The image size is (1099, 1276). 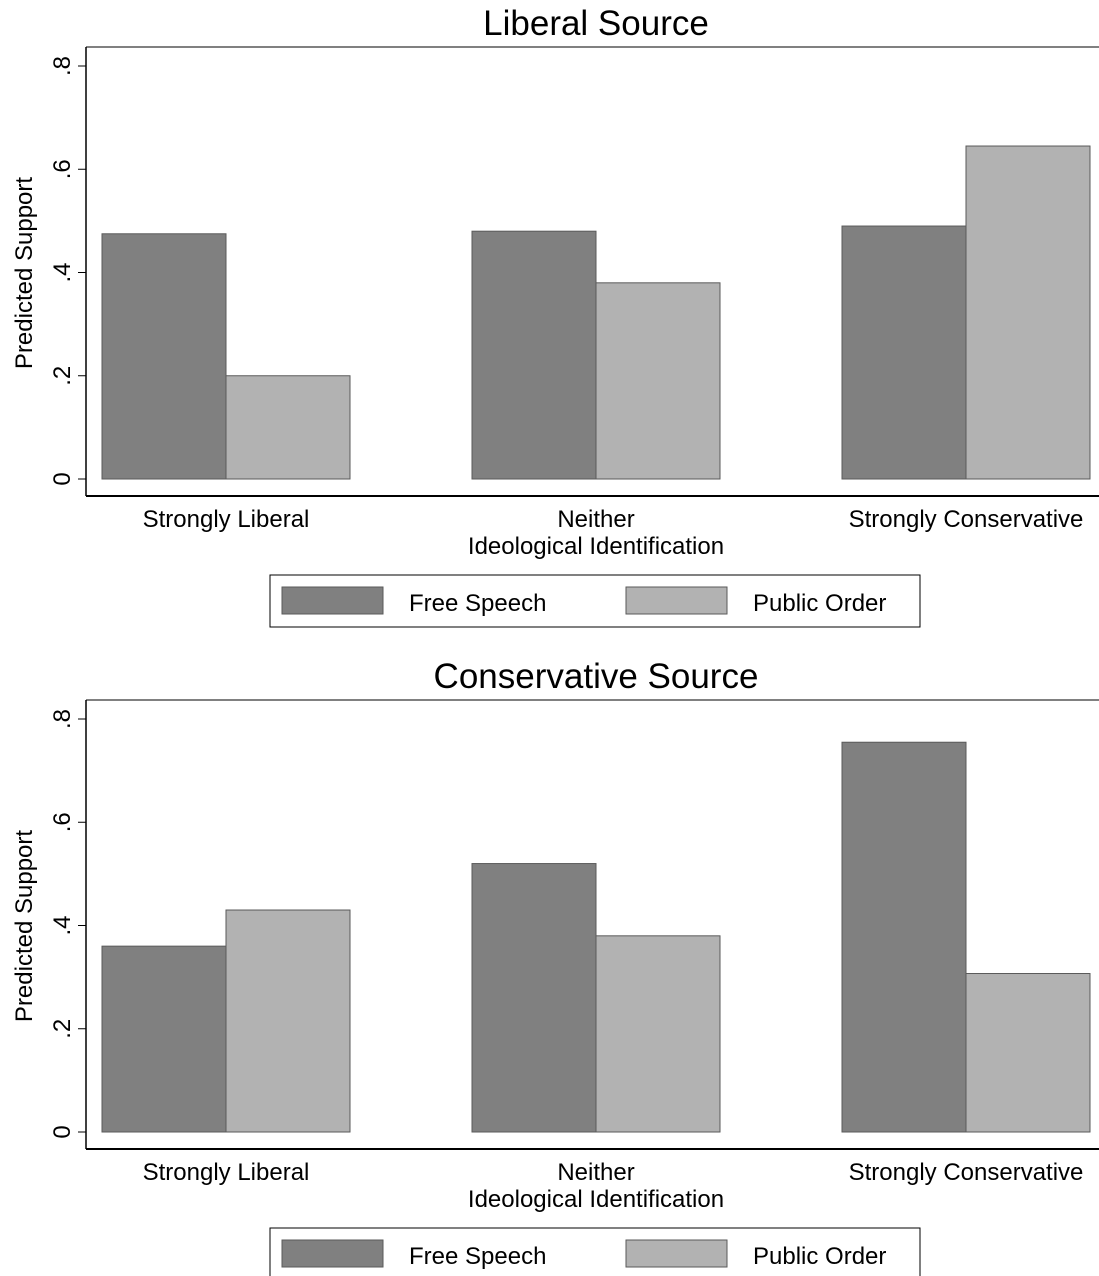 I want to click on chart-title: Conservative Source, so click(x=596, y=676).